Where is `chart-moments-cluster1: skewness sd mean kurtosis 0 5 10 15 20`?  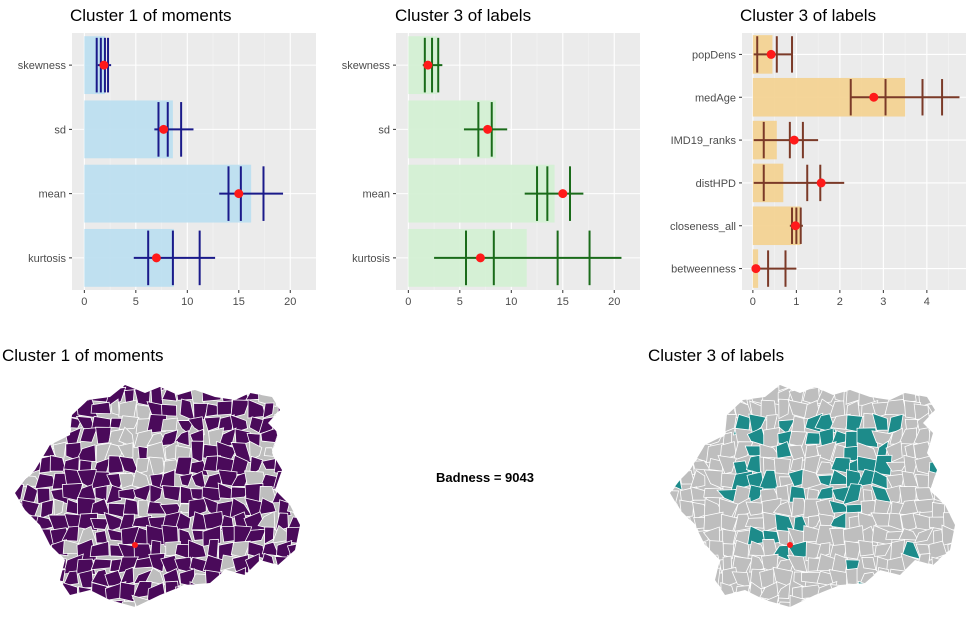
chart-moments-cluster1: skewness sd mean kurtosis 0 5 10 15 20 is located at coordinates (167, 170).